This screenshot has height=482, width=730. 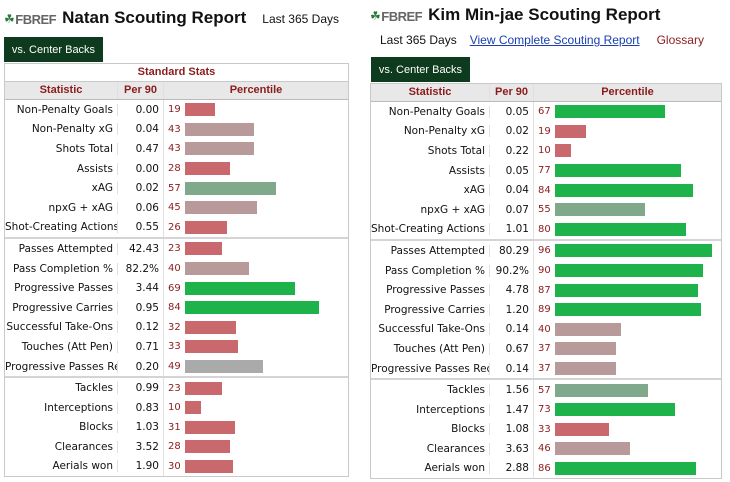 I want to click on percentile-value: 10, so click(x=544, y=151).